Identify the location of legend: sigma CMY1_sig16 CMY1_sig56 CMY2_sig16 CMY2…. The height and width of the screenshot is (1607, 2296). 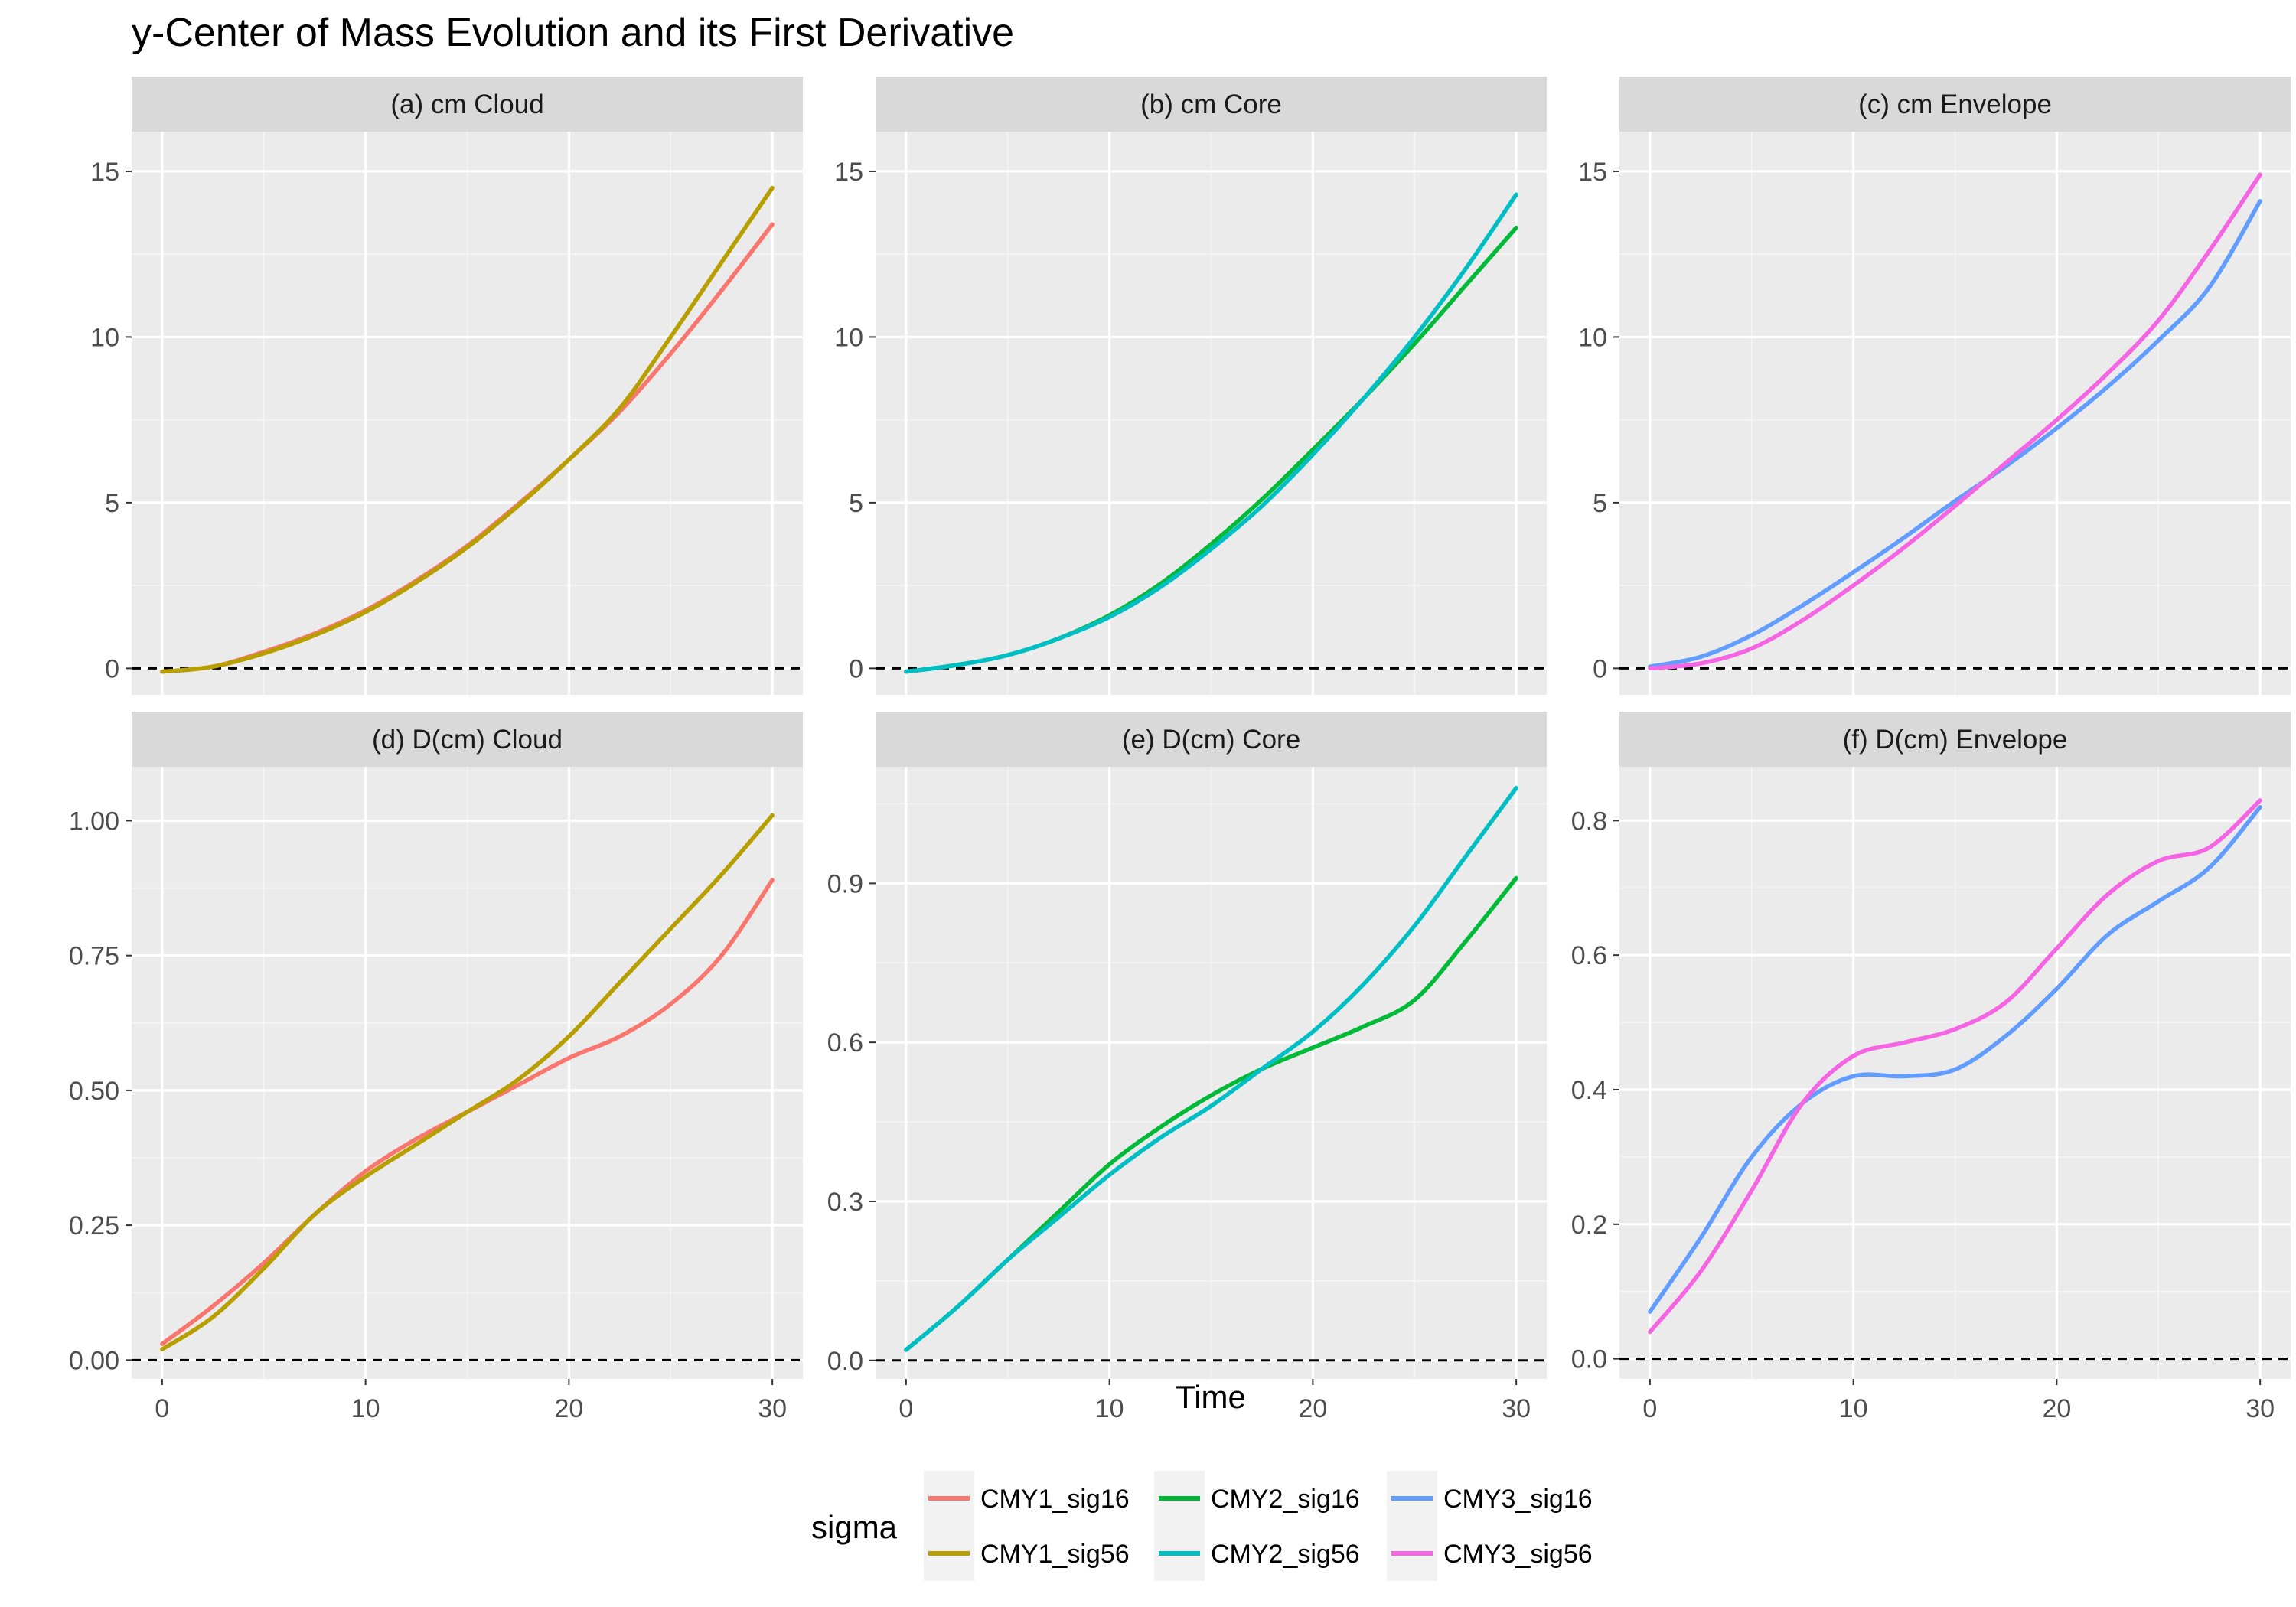
(1202, 1526).